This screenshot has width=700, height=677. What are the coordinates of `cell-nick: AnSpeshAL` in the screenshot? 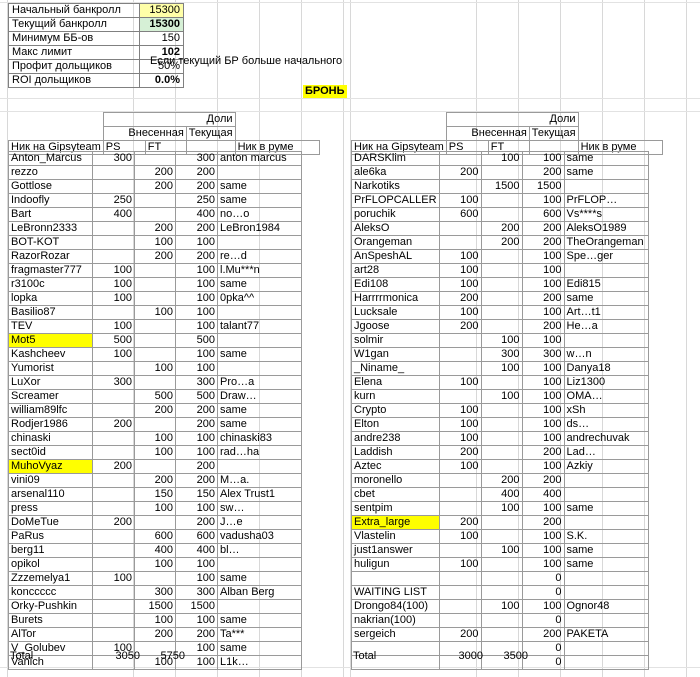 It's located at (395, 256).